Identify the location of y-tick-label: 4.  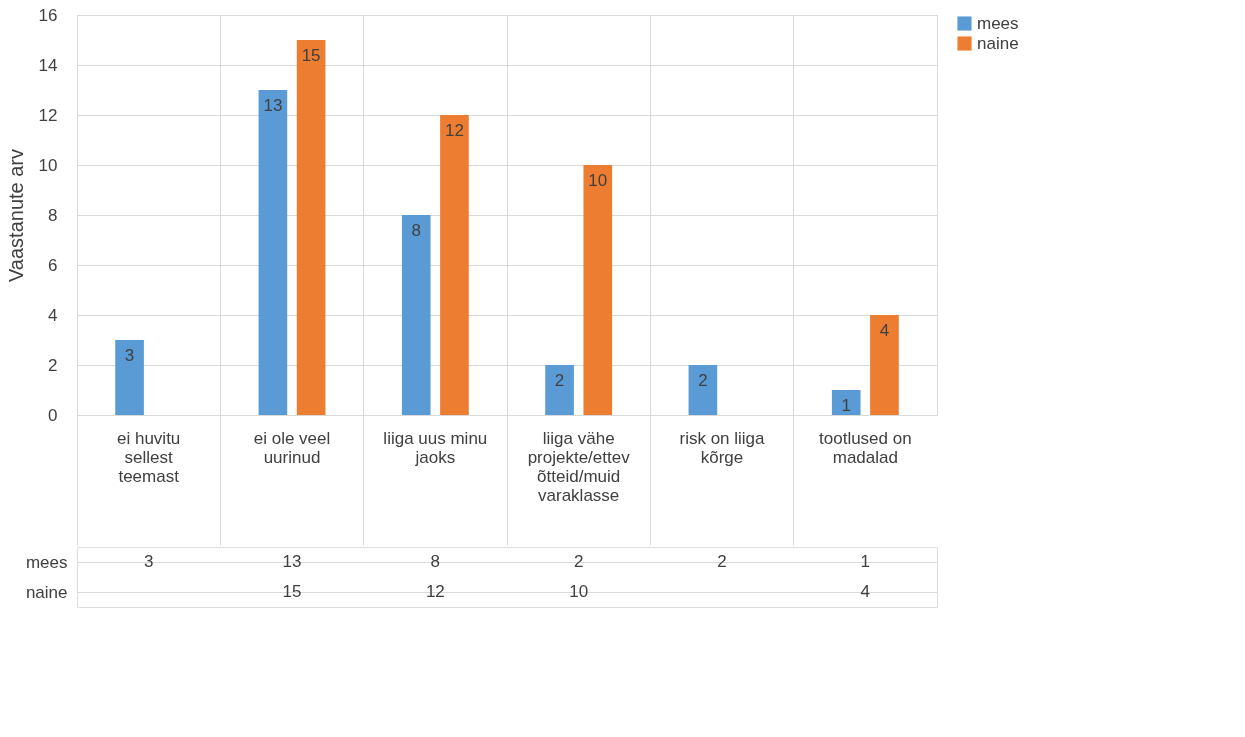
(53, 315).